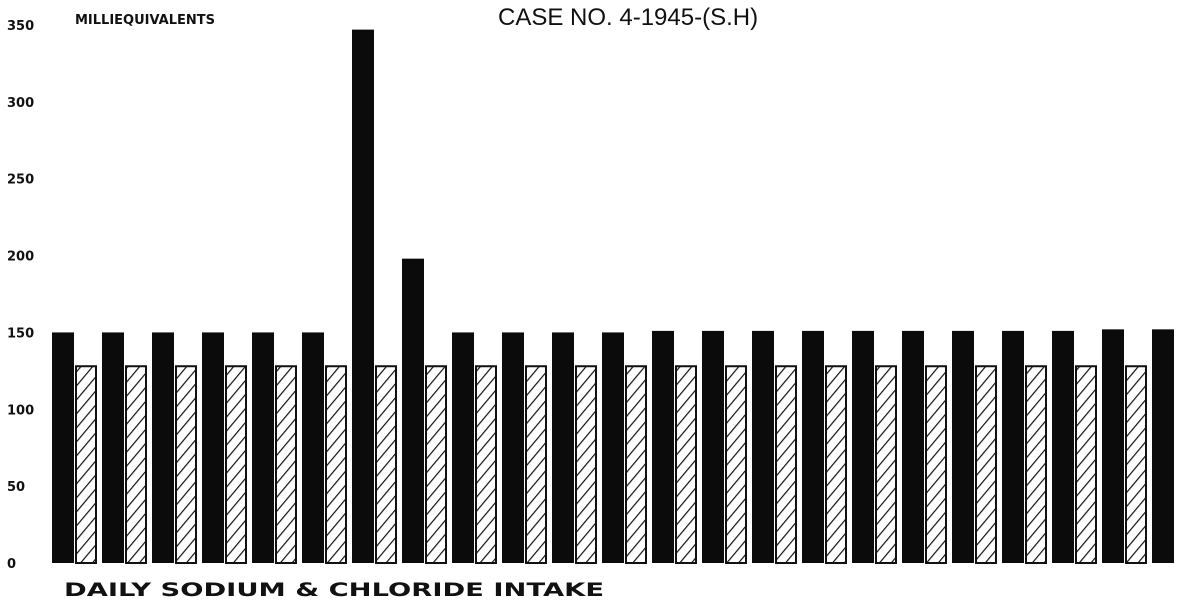 The width and height of the screenshot is (1194, 603). What do you see at coordinates (20, 180) in the screenshot?
I see `y-tick-label: 250` at bounding box center [20, 180].